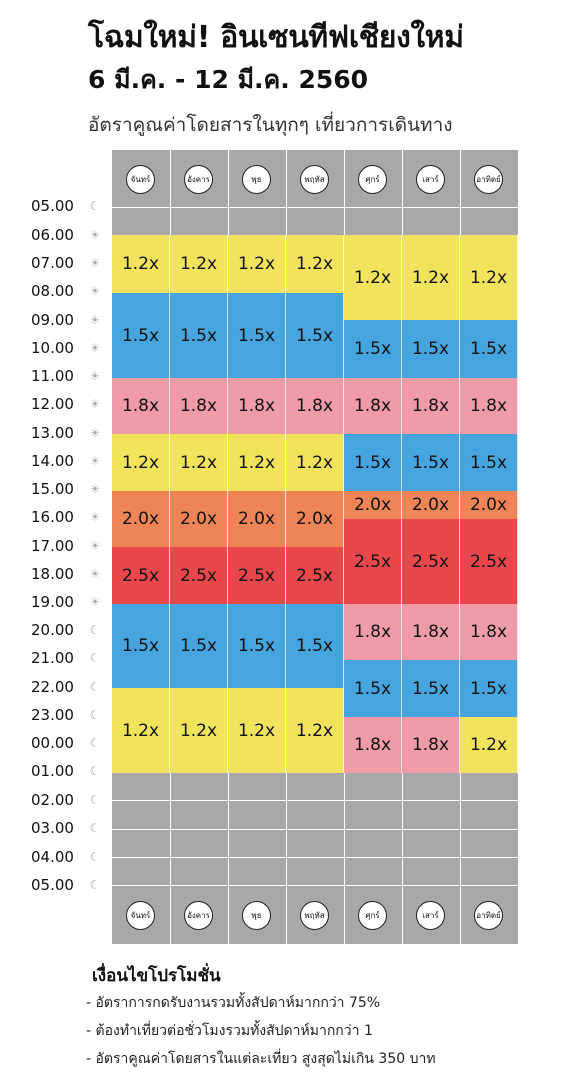 Image resolution: width=564 pixels, height=1080 pixels. What do you see at coordinates (52, 630) in the screenshot?
I see `time-label: 20.00` at bounding box center [52, 630].